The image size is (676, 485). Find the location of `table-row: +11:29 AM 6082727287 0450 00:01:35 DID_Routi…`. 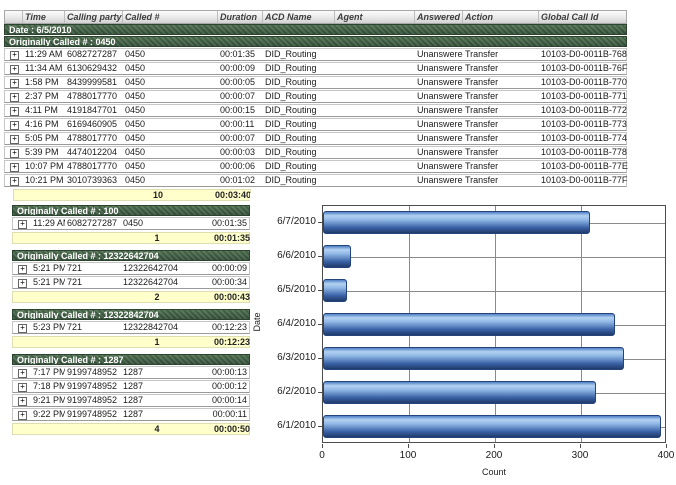

table-row: +11:29 AM 6082727287 0450 00:01:35 DID_Routi… is located at coordinates (315, 54).